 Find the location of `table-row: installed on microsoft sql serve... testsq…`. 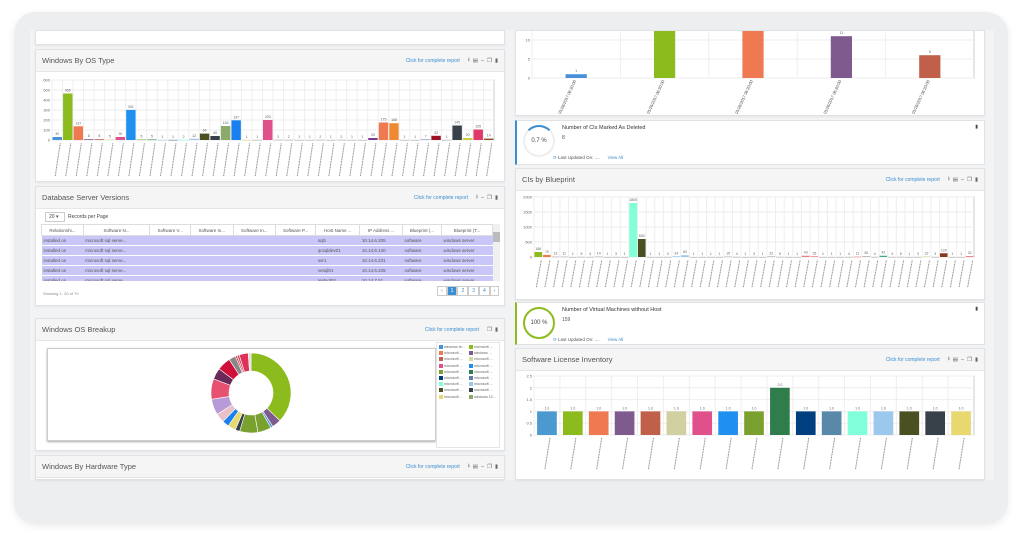

table-row: installed on microsoft sql serve... testsq… is located at coordinates (267, 278).